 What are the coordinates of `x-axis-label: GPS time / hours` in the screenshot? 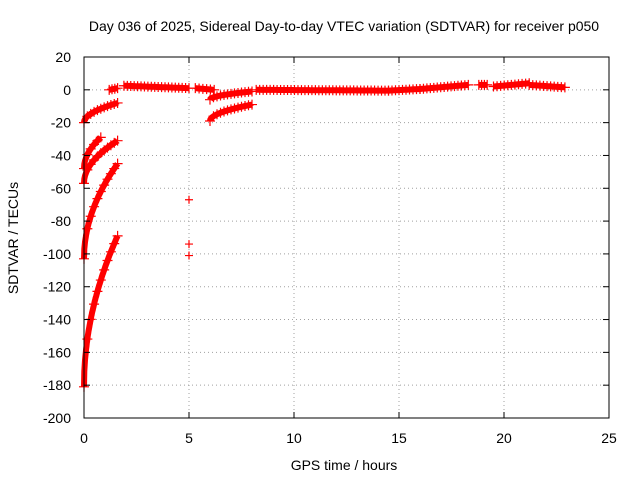 It's located at (344, 465).